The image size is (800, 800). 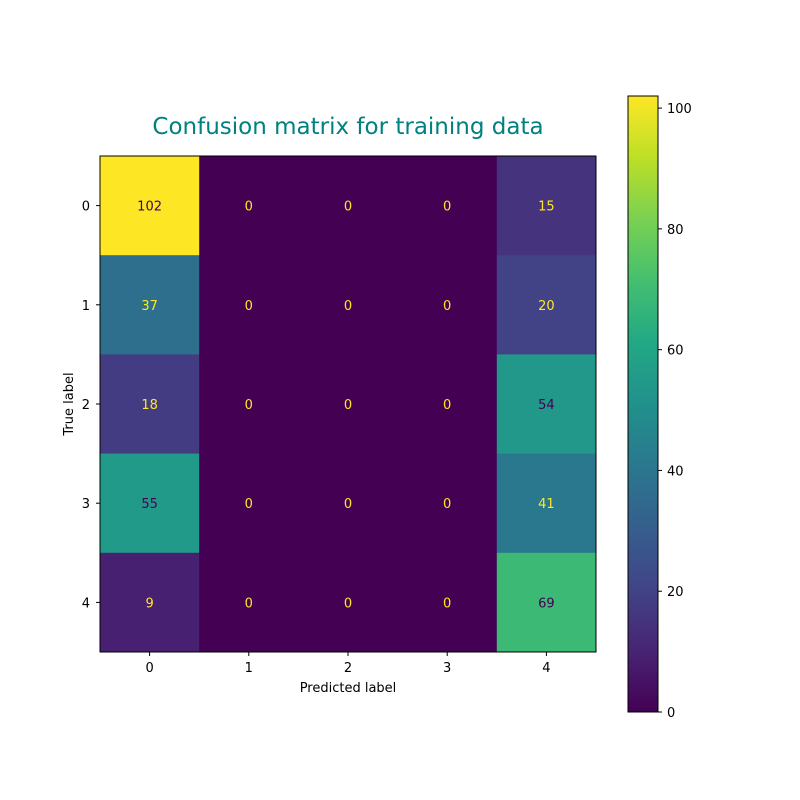 I want to click on matrix-cell-label-r4-c1: 0, so click(x=249, y=603).